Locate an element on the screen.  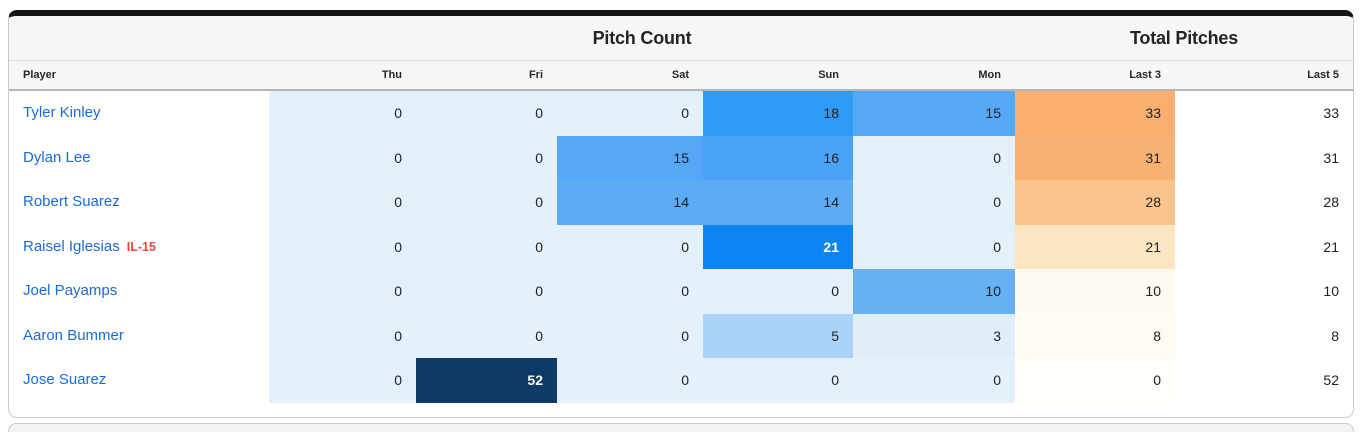
table-row: Jose Suarez 0 52 0 0 0 0 52 is located at coordinates (681, 380).